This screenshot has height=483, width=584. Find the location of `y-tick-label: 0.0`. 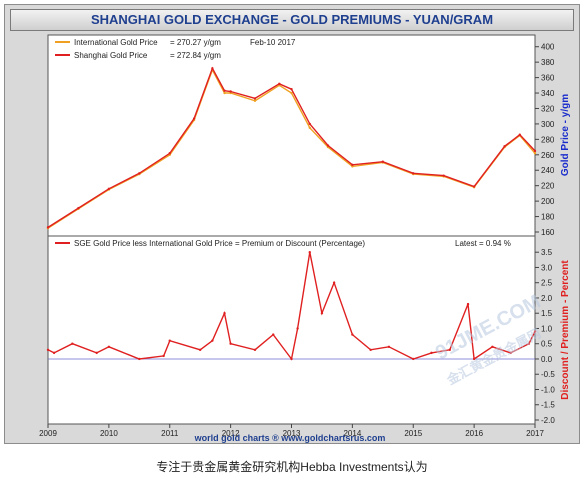

y-tick-label: 0.0 is located at coordinates (547, 359).